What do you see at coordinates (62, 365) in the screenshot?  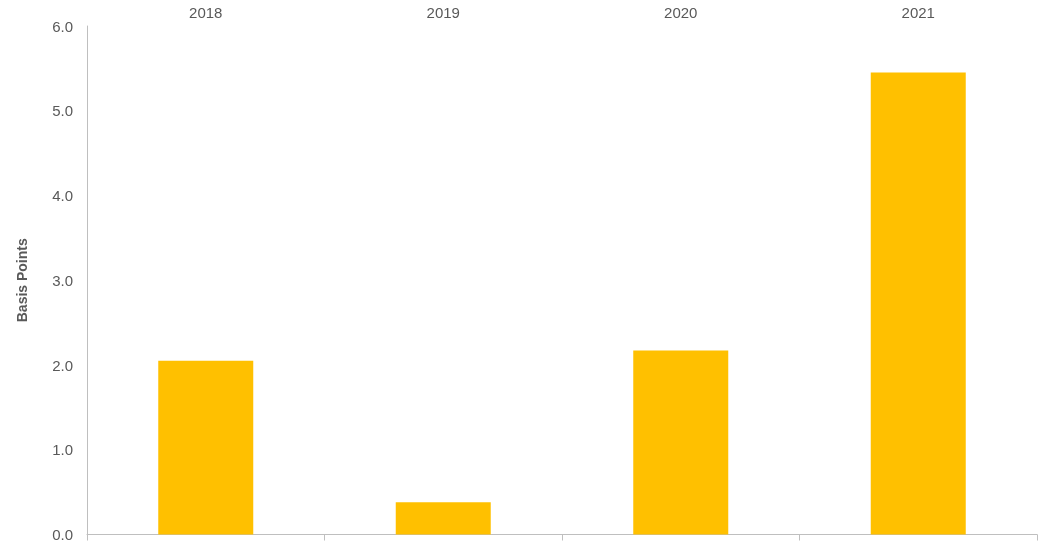 I see `y-tick-label: 2.0` at bounding box center [62, 365].